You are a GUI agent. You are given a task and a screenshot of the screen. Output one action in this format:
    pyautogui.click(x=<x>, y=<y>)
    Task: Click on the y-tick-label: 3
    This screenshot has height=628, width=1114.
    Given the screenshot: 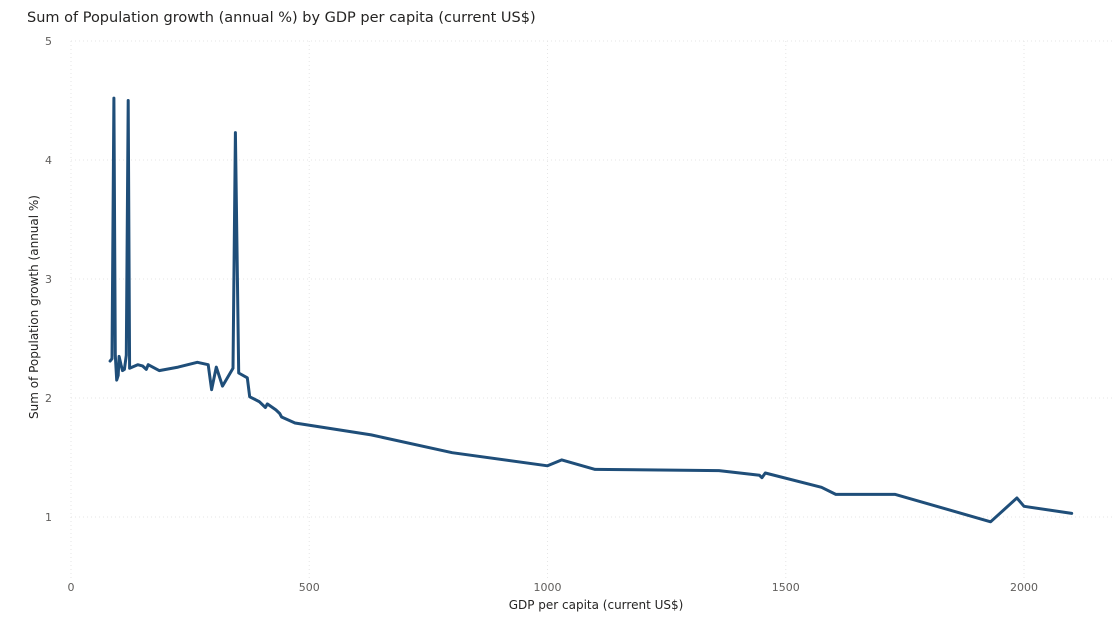 What is the action you would take?
    pyautogui.click(x=48, y=279)
    